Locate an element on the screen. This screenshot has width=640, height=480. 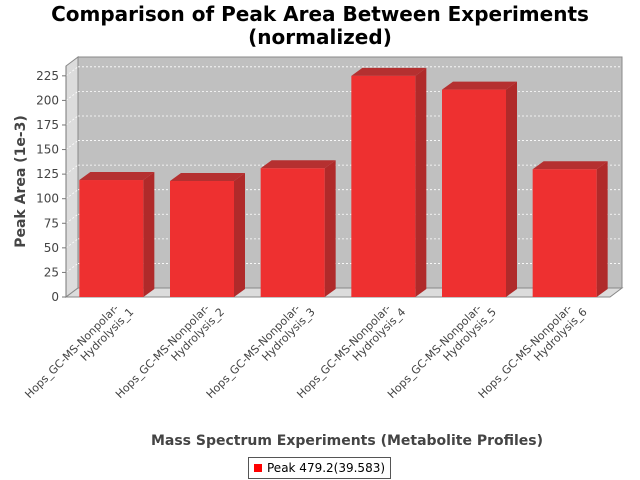
legend-label: Peak 479.2(39.583) is located at coordinates (326, 468).